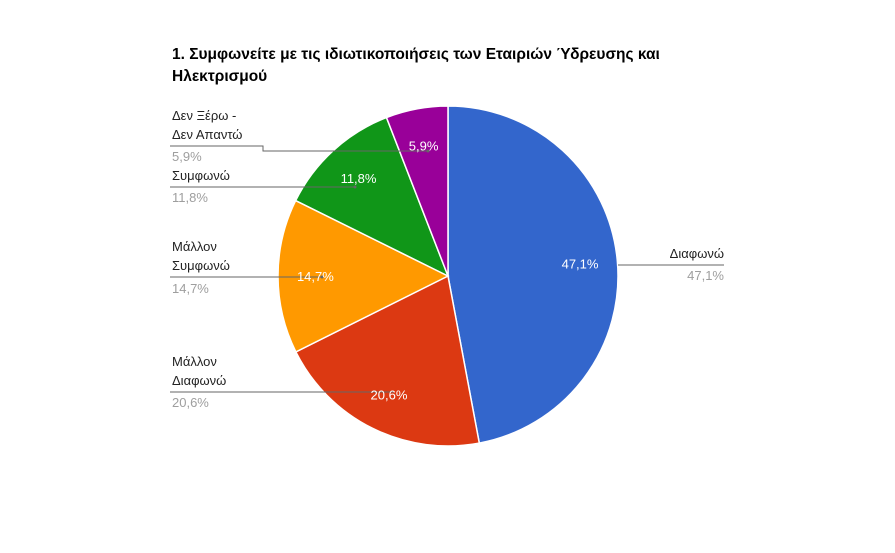 The image size is (895, 553). I want to click on label-mallon-symfono-line1: Μάλλον, so click(194, 246).